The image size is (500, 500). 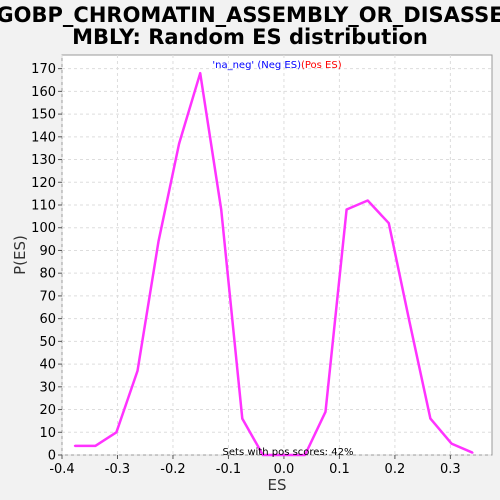 What do you see at coordinates (43, 115) in the screenshot?
I see `y-tick-label: 150` at bounding box center [43, 115].